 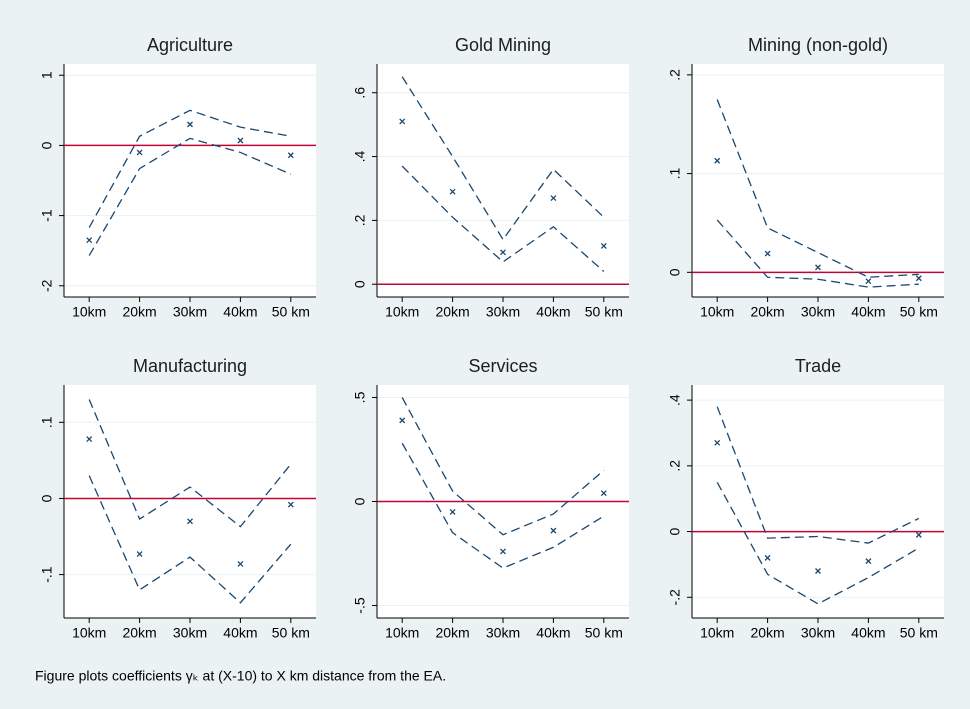 What do you see at coordinates (360, 397) in the screenshot?
I see `y-tick-label: .5` at bounding box center [360, 397].